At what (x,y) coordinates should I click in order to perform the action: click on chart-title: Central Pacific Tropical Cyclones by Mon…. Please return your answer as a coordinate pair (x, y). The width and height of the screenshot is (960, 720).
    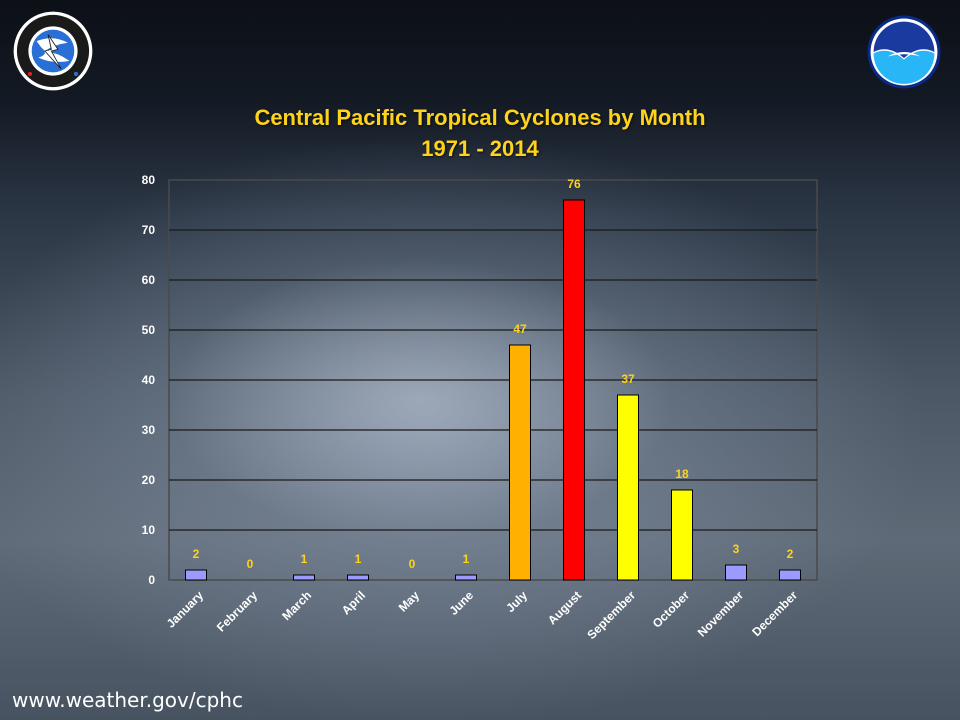
    Looking at the image, I should click on (480, 117).